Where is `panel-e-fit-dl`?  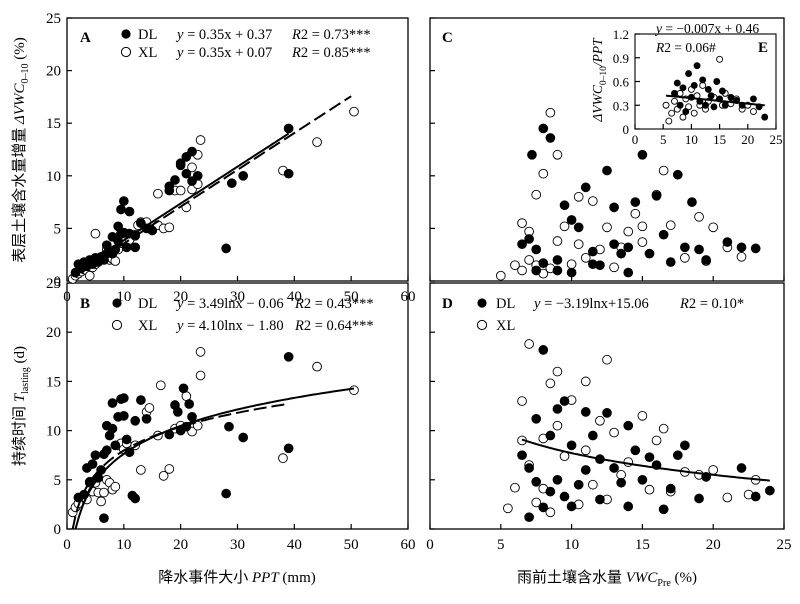 panel-e-fit-dl is located at coordinates (715, 100).